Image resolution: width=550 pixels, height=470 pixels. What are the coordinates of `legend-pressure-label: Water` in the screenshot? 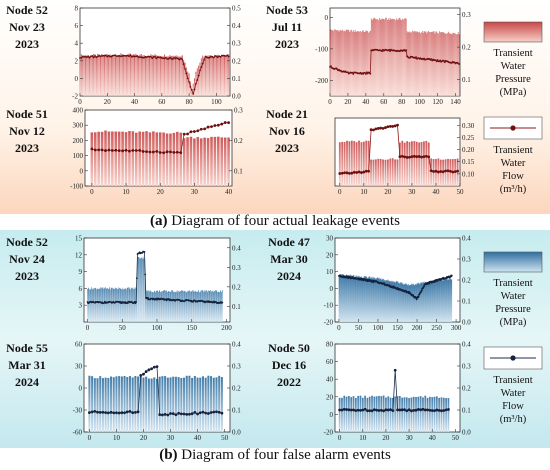 It's located at (513, 66).